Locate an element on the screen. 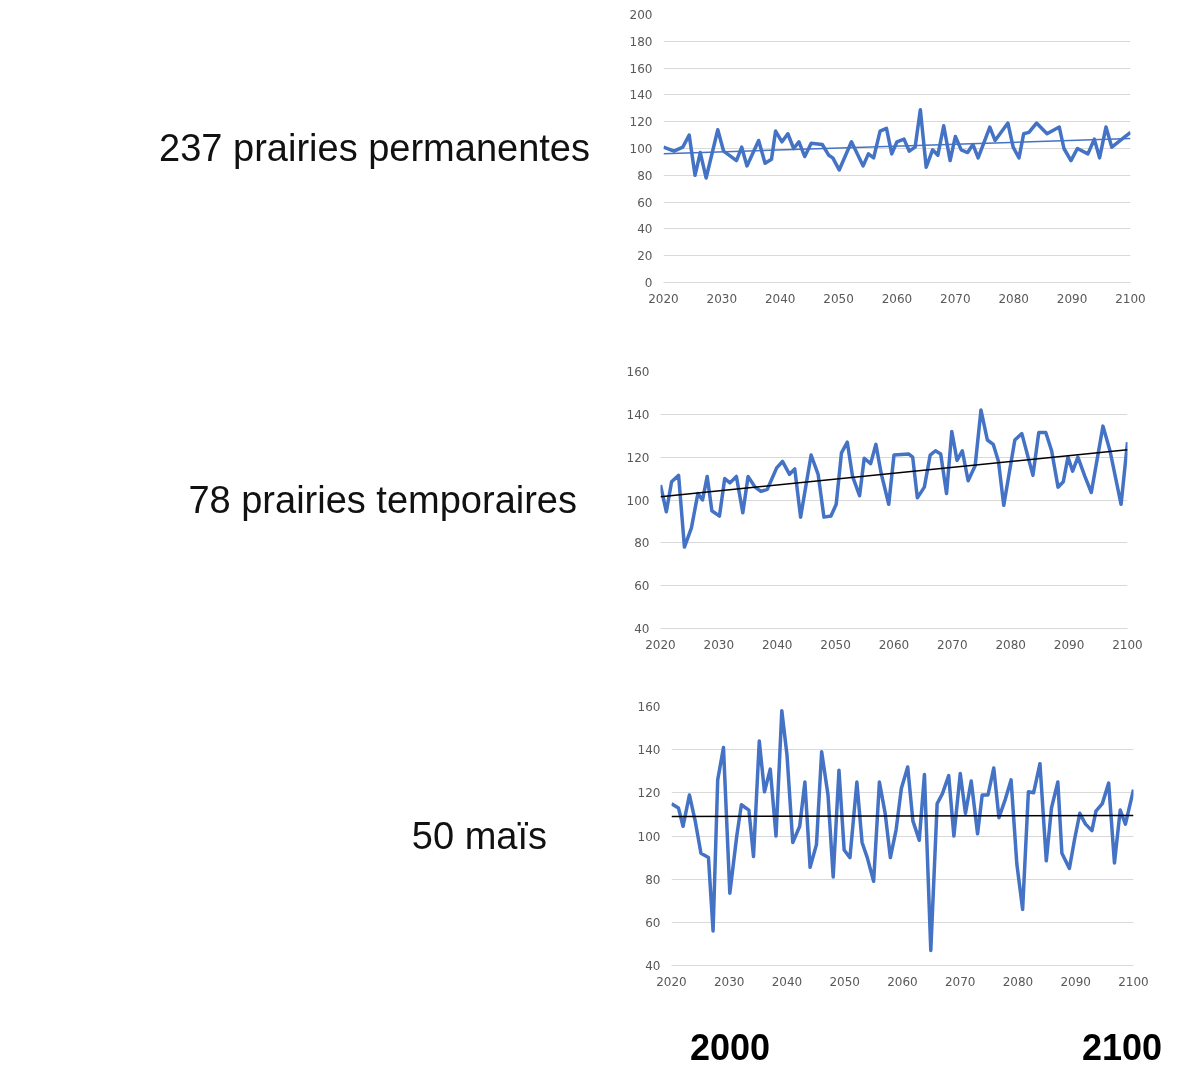 Image resolution: width=1179 pixels, height=1069 pixels. text: 2000 is located at coordinates (730, 1046).